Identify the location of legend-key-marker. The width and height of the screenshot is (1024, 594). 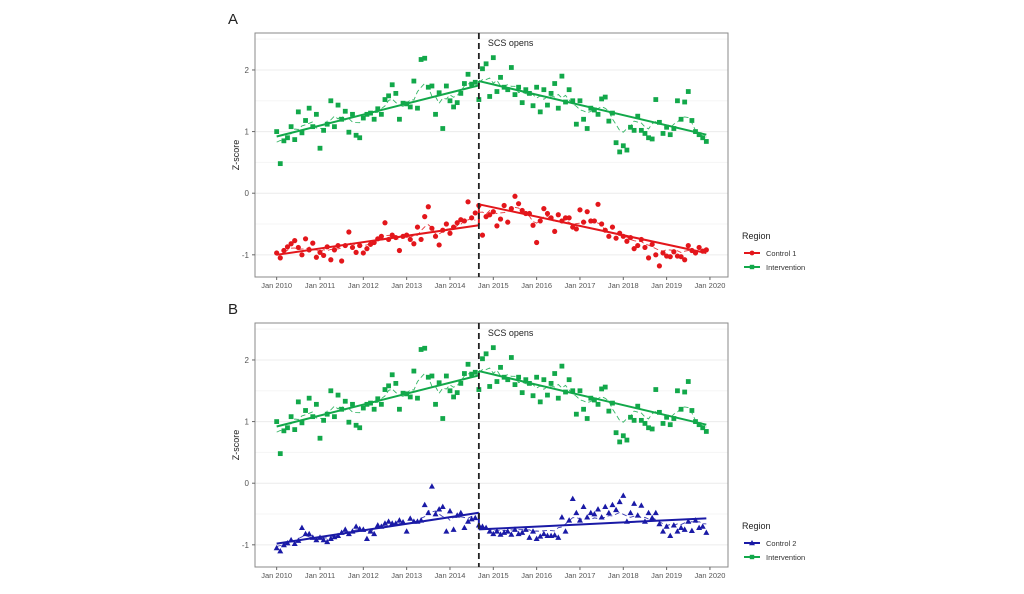
(752, 543).